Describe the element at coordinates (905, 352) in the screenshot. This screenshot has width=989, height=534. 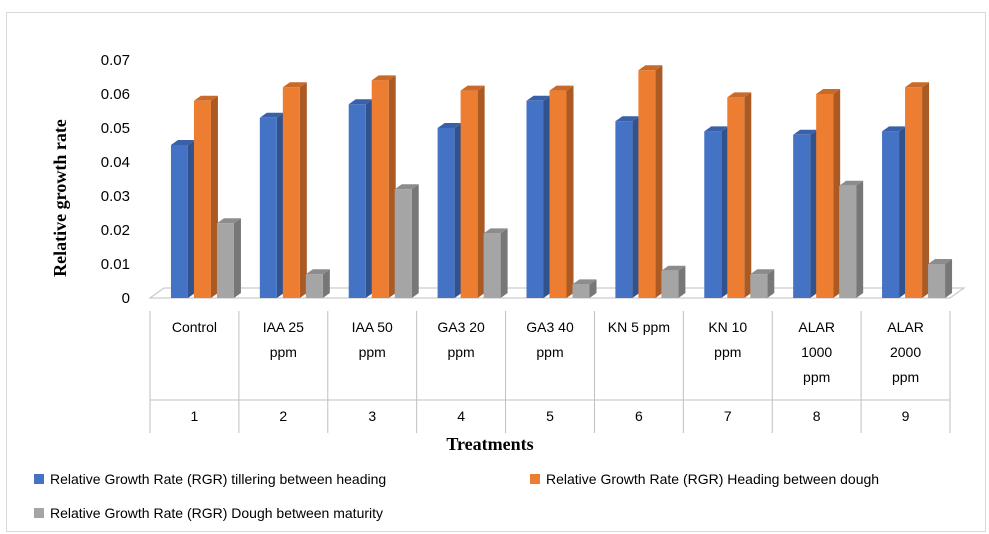
I see `category-label: 2000` at that location.